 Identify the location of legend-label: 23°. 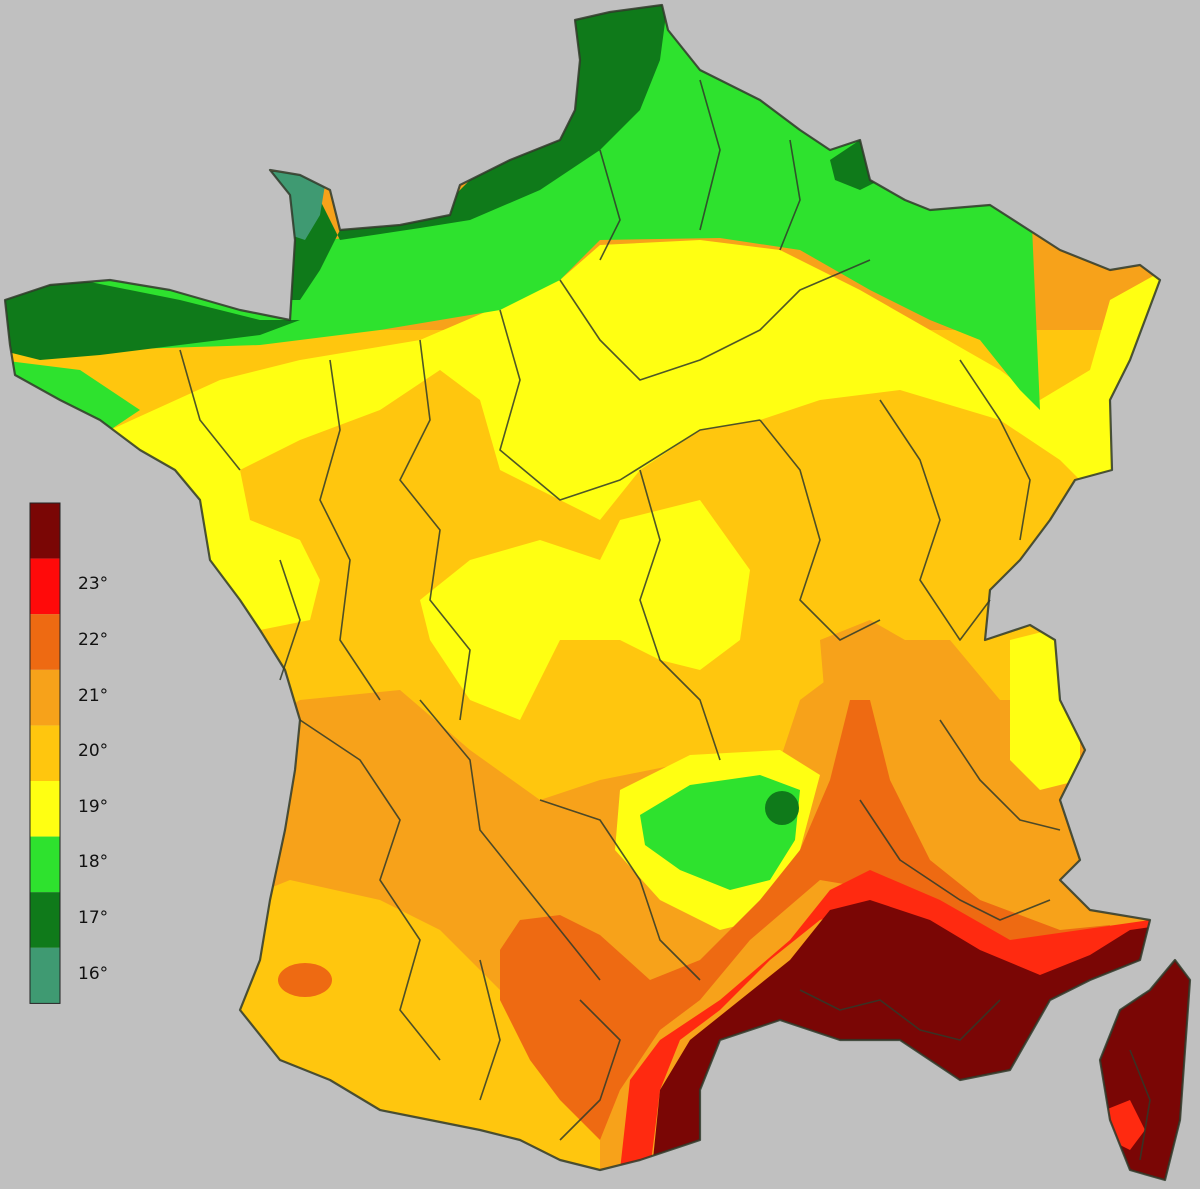
(93, 584).